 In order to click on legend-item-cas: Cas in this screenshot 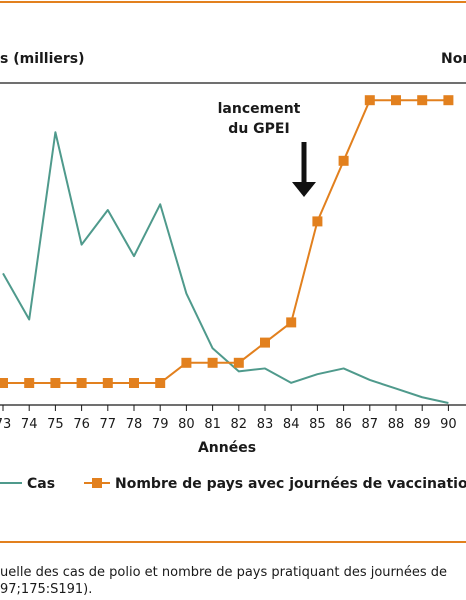, I will do `click(27, 484)`.